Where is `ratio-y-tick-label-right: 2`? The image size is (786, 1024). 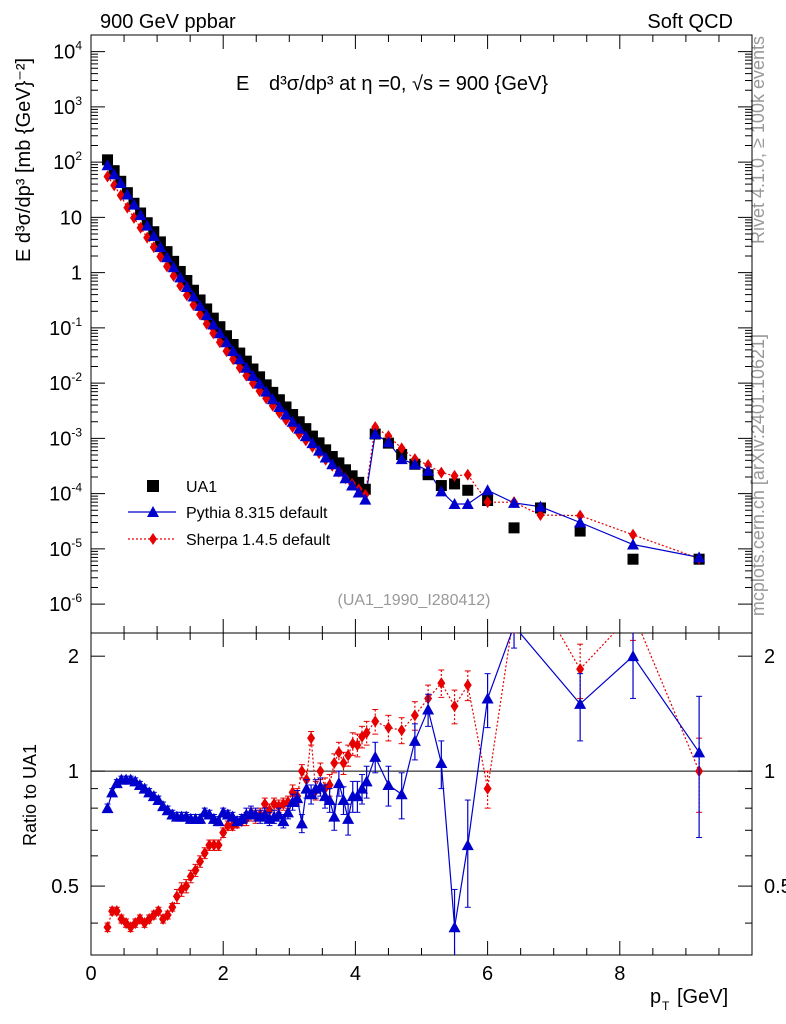 ratio-y-tick-label-right: 2 is located at coordinates (769, 657).